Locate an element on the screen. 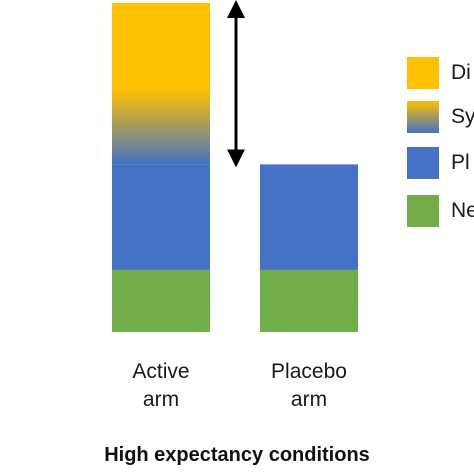 This screenshot has height=474, width=474. category-label-line: Active is located at coordinates (161, 371).